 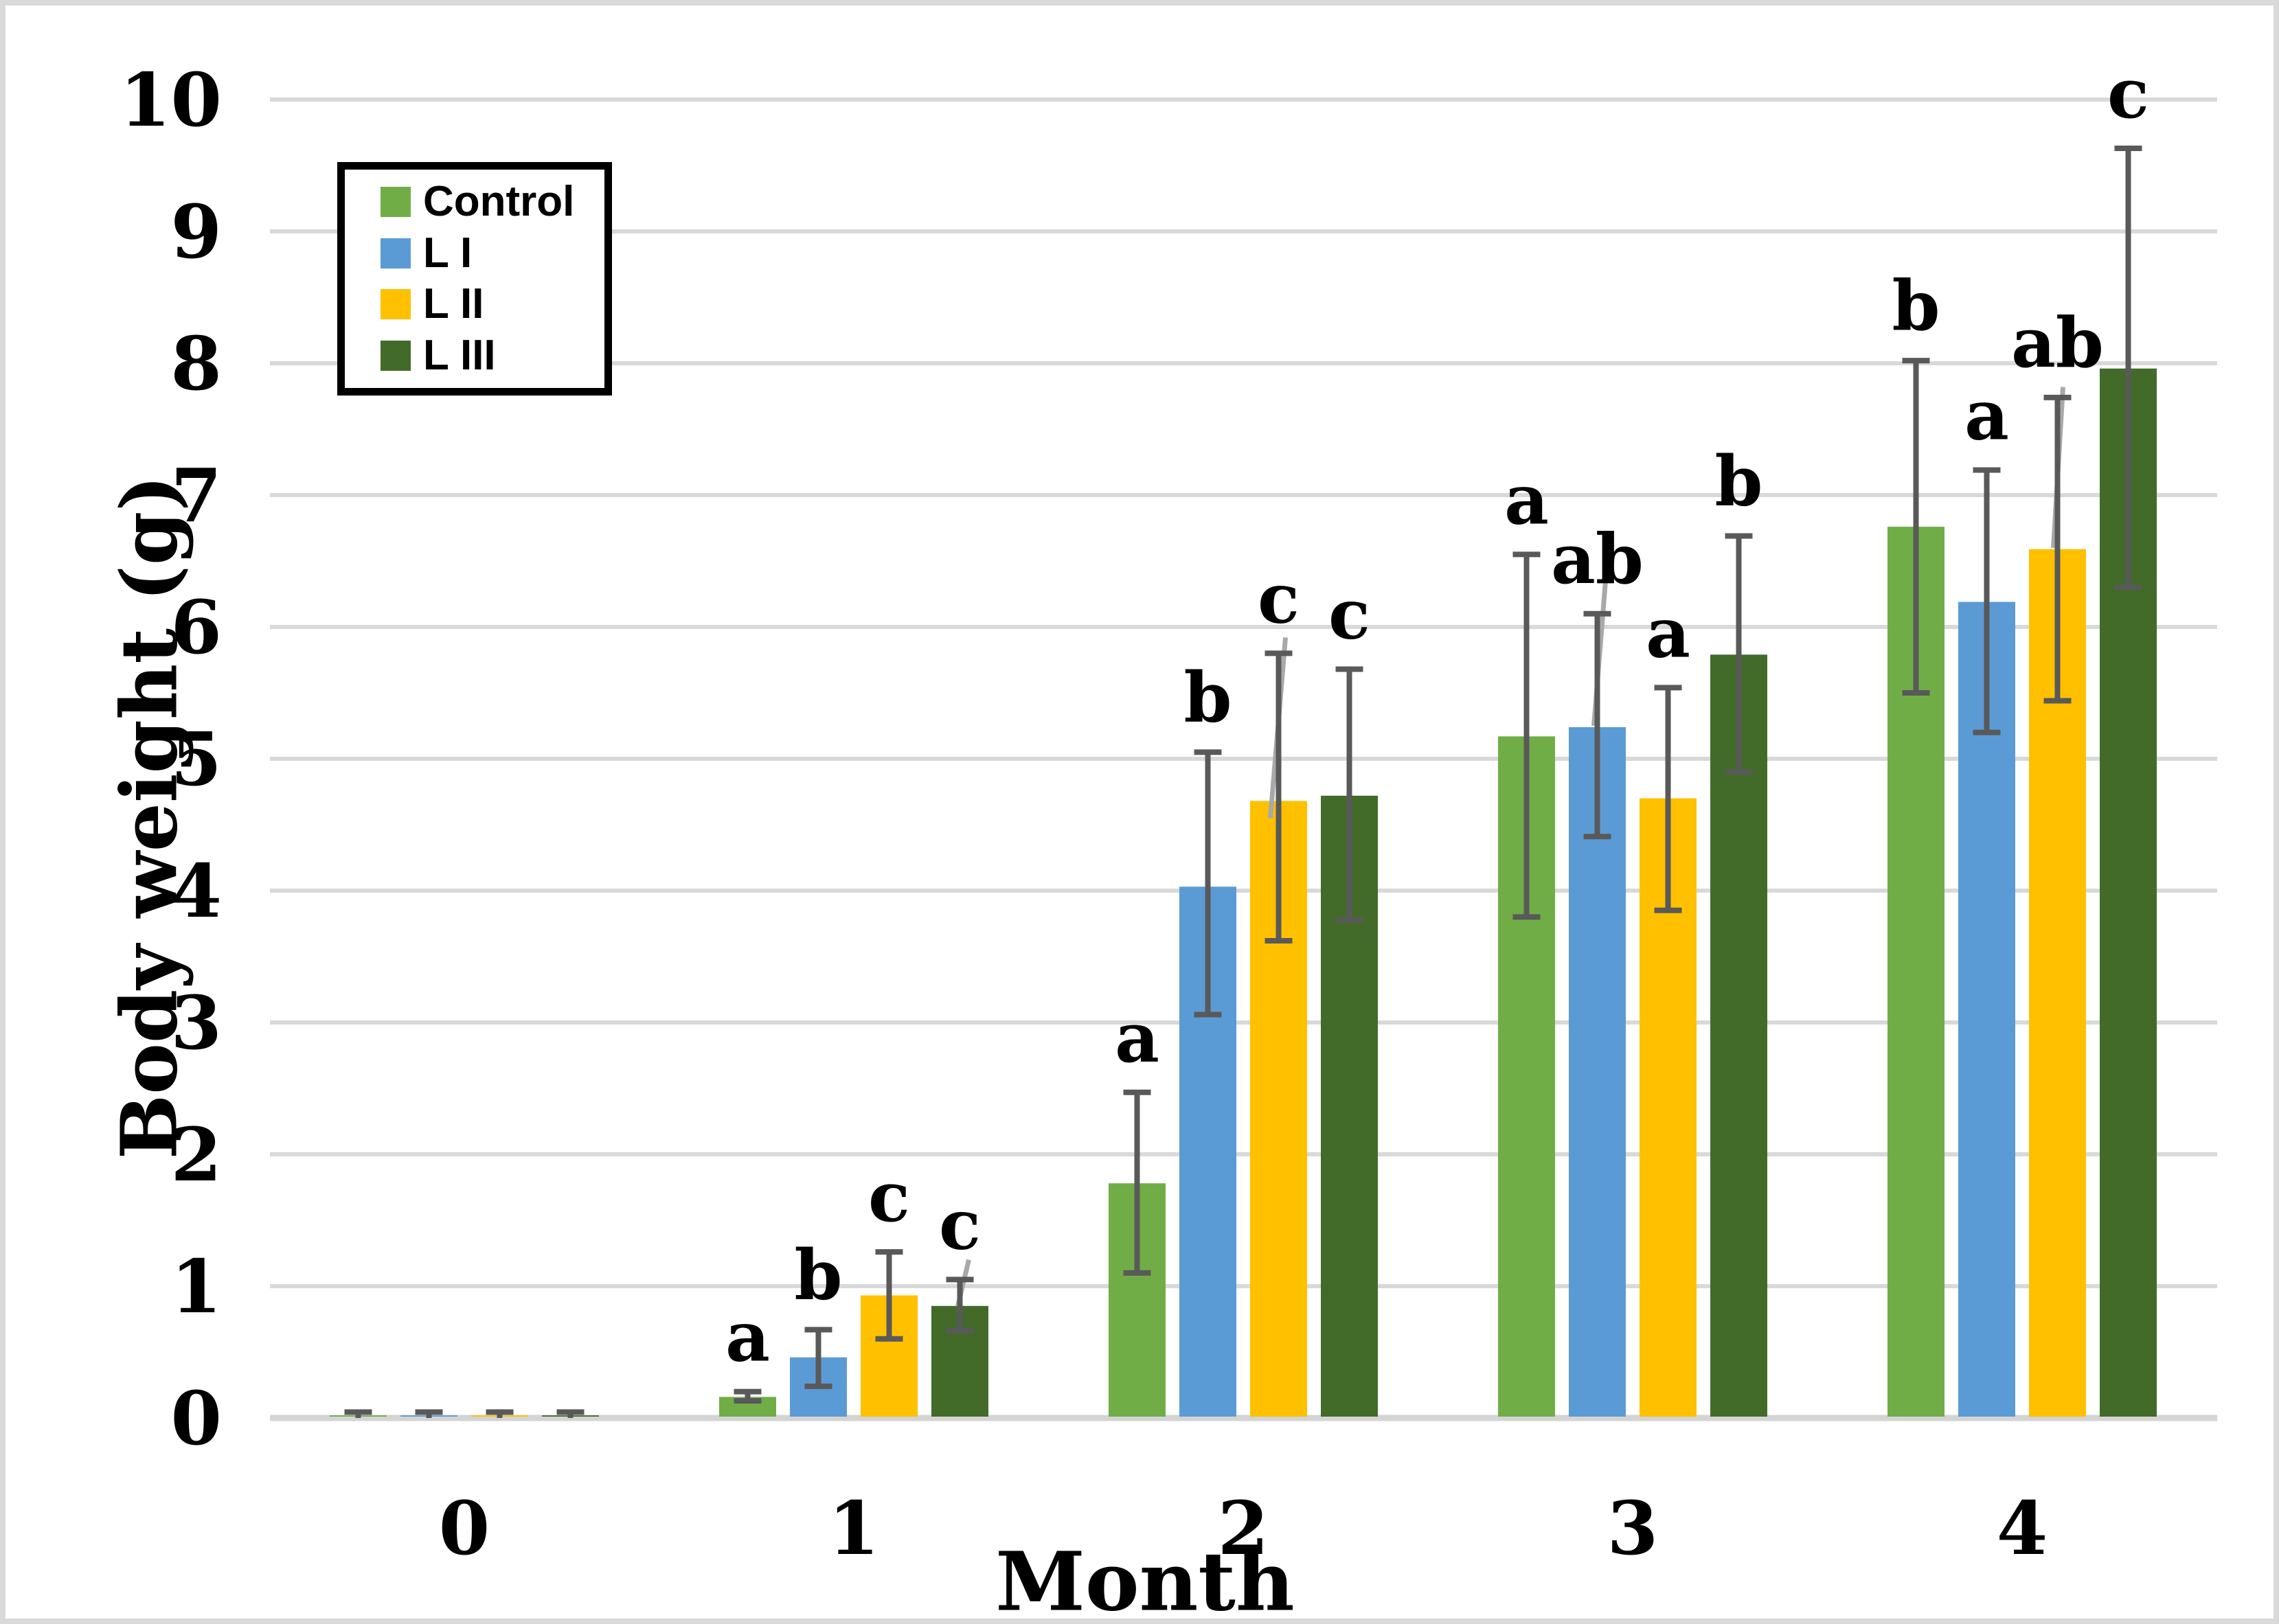 What do you see at coordinates (196, 1155) in the screenshot?
I see `y-tick-label: 2` at bounding box center [196, 1155].